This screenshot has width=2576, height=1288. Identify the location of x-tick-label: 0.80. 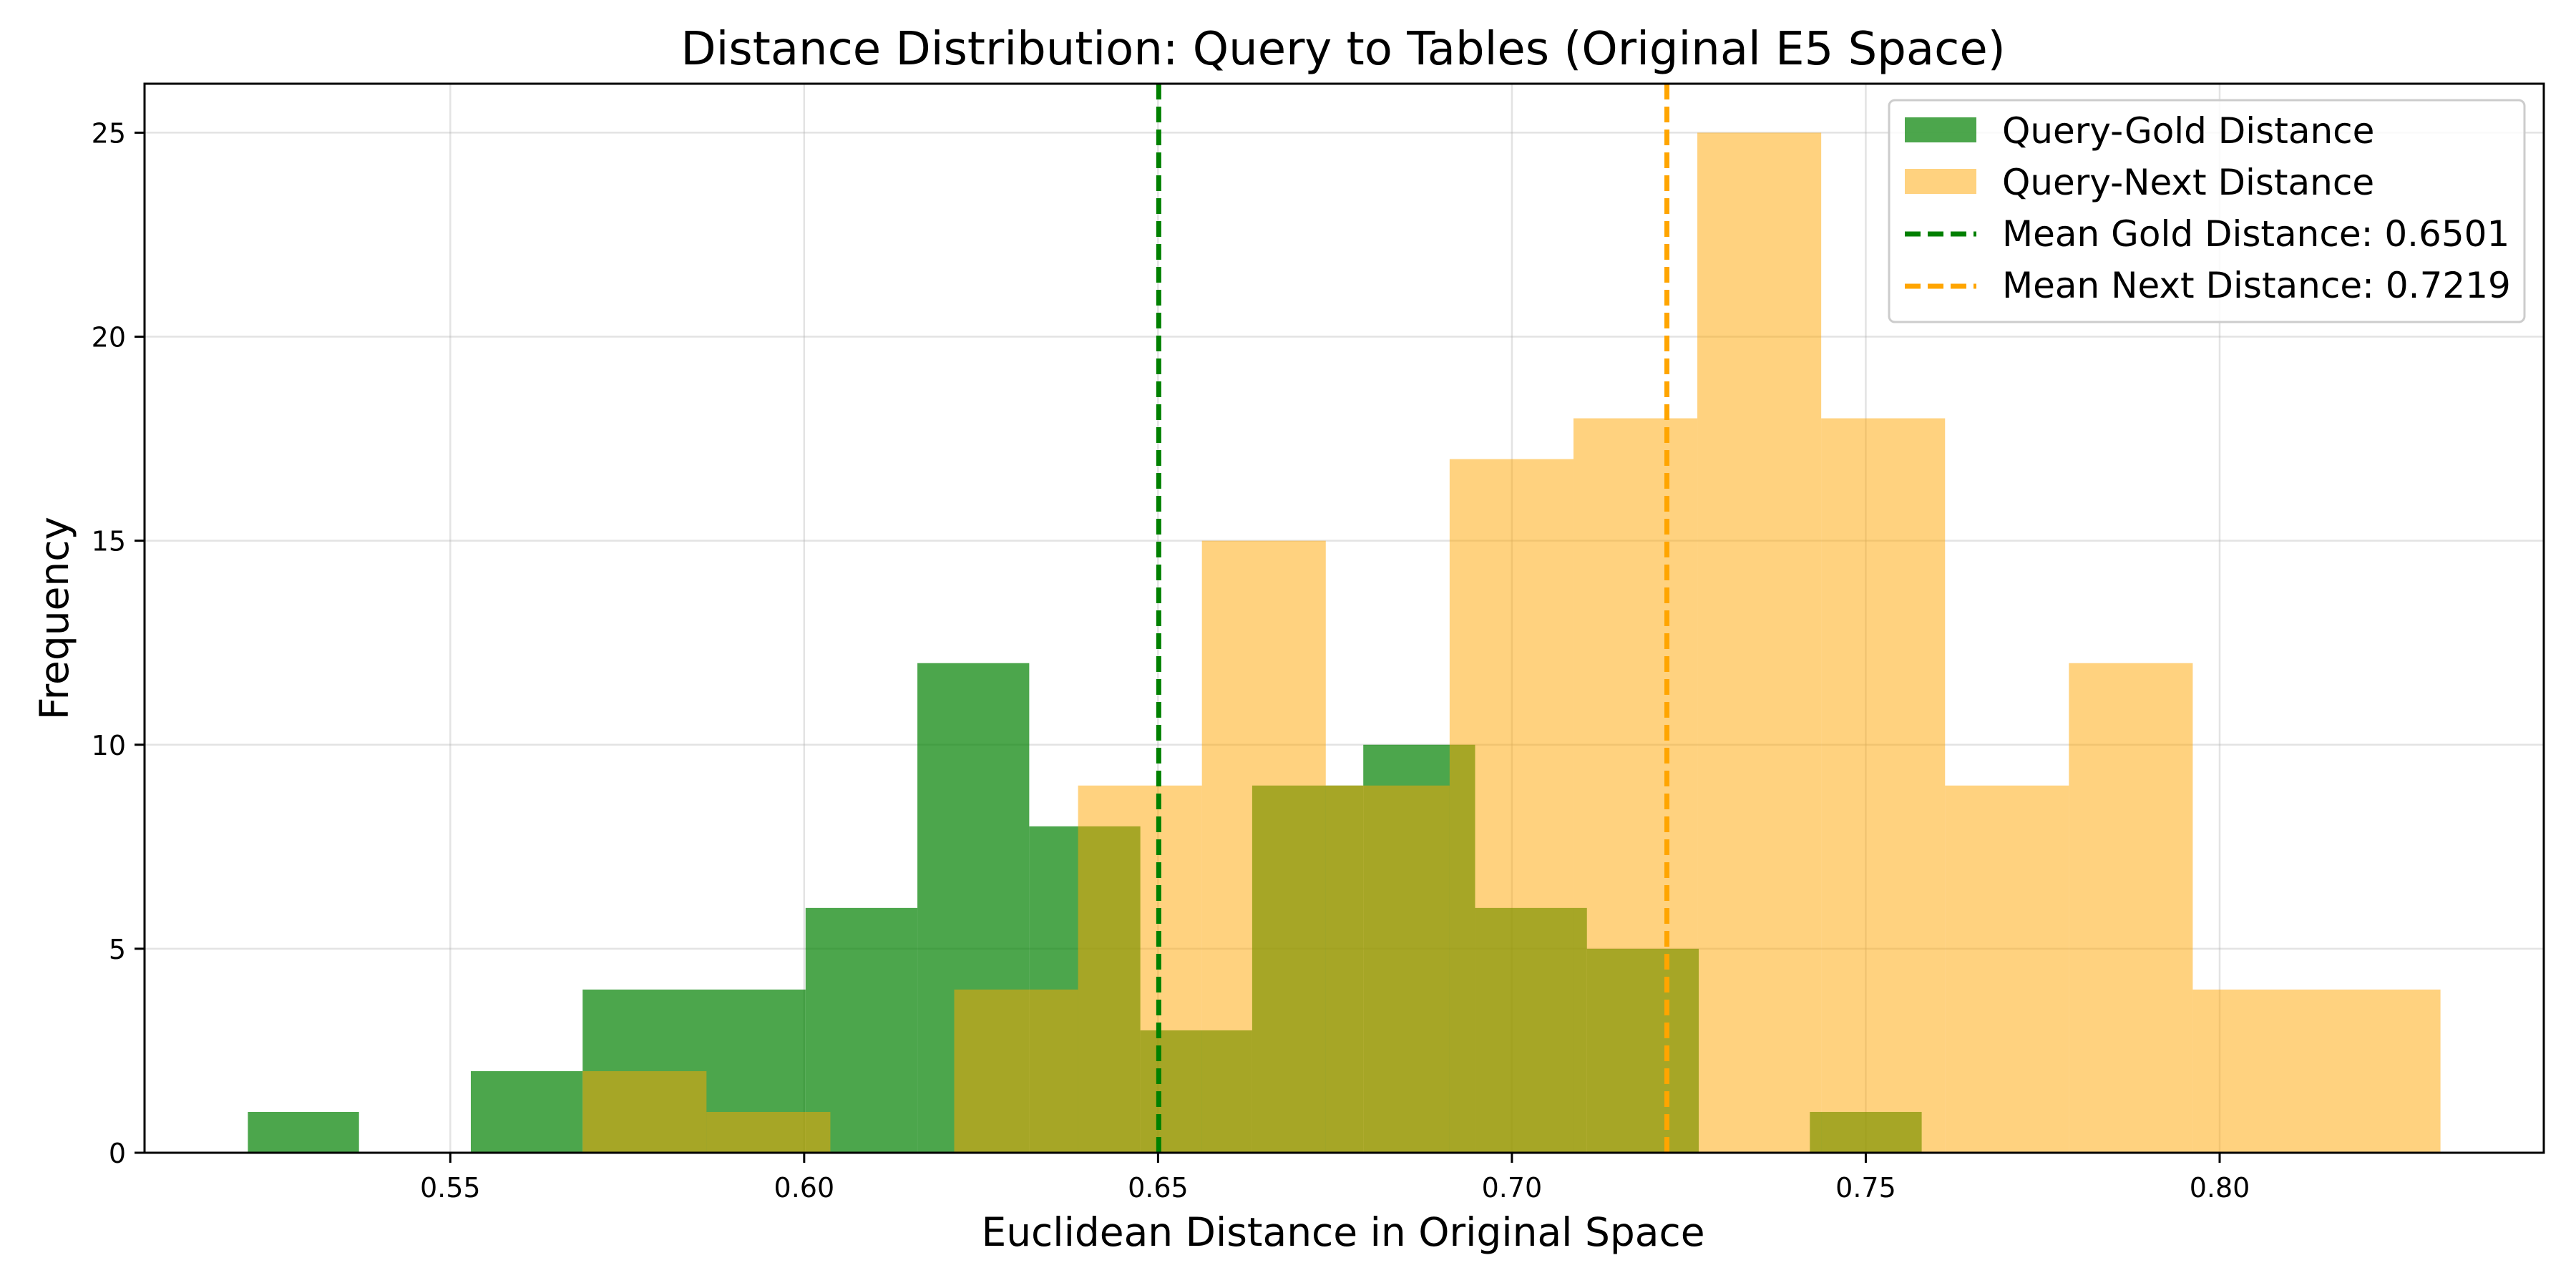
(2220, 1188).